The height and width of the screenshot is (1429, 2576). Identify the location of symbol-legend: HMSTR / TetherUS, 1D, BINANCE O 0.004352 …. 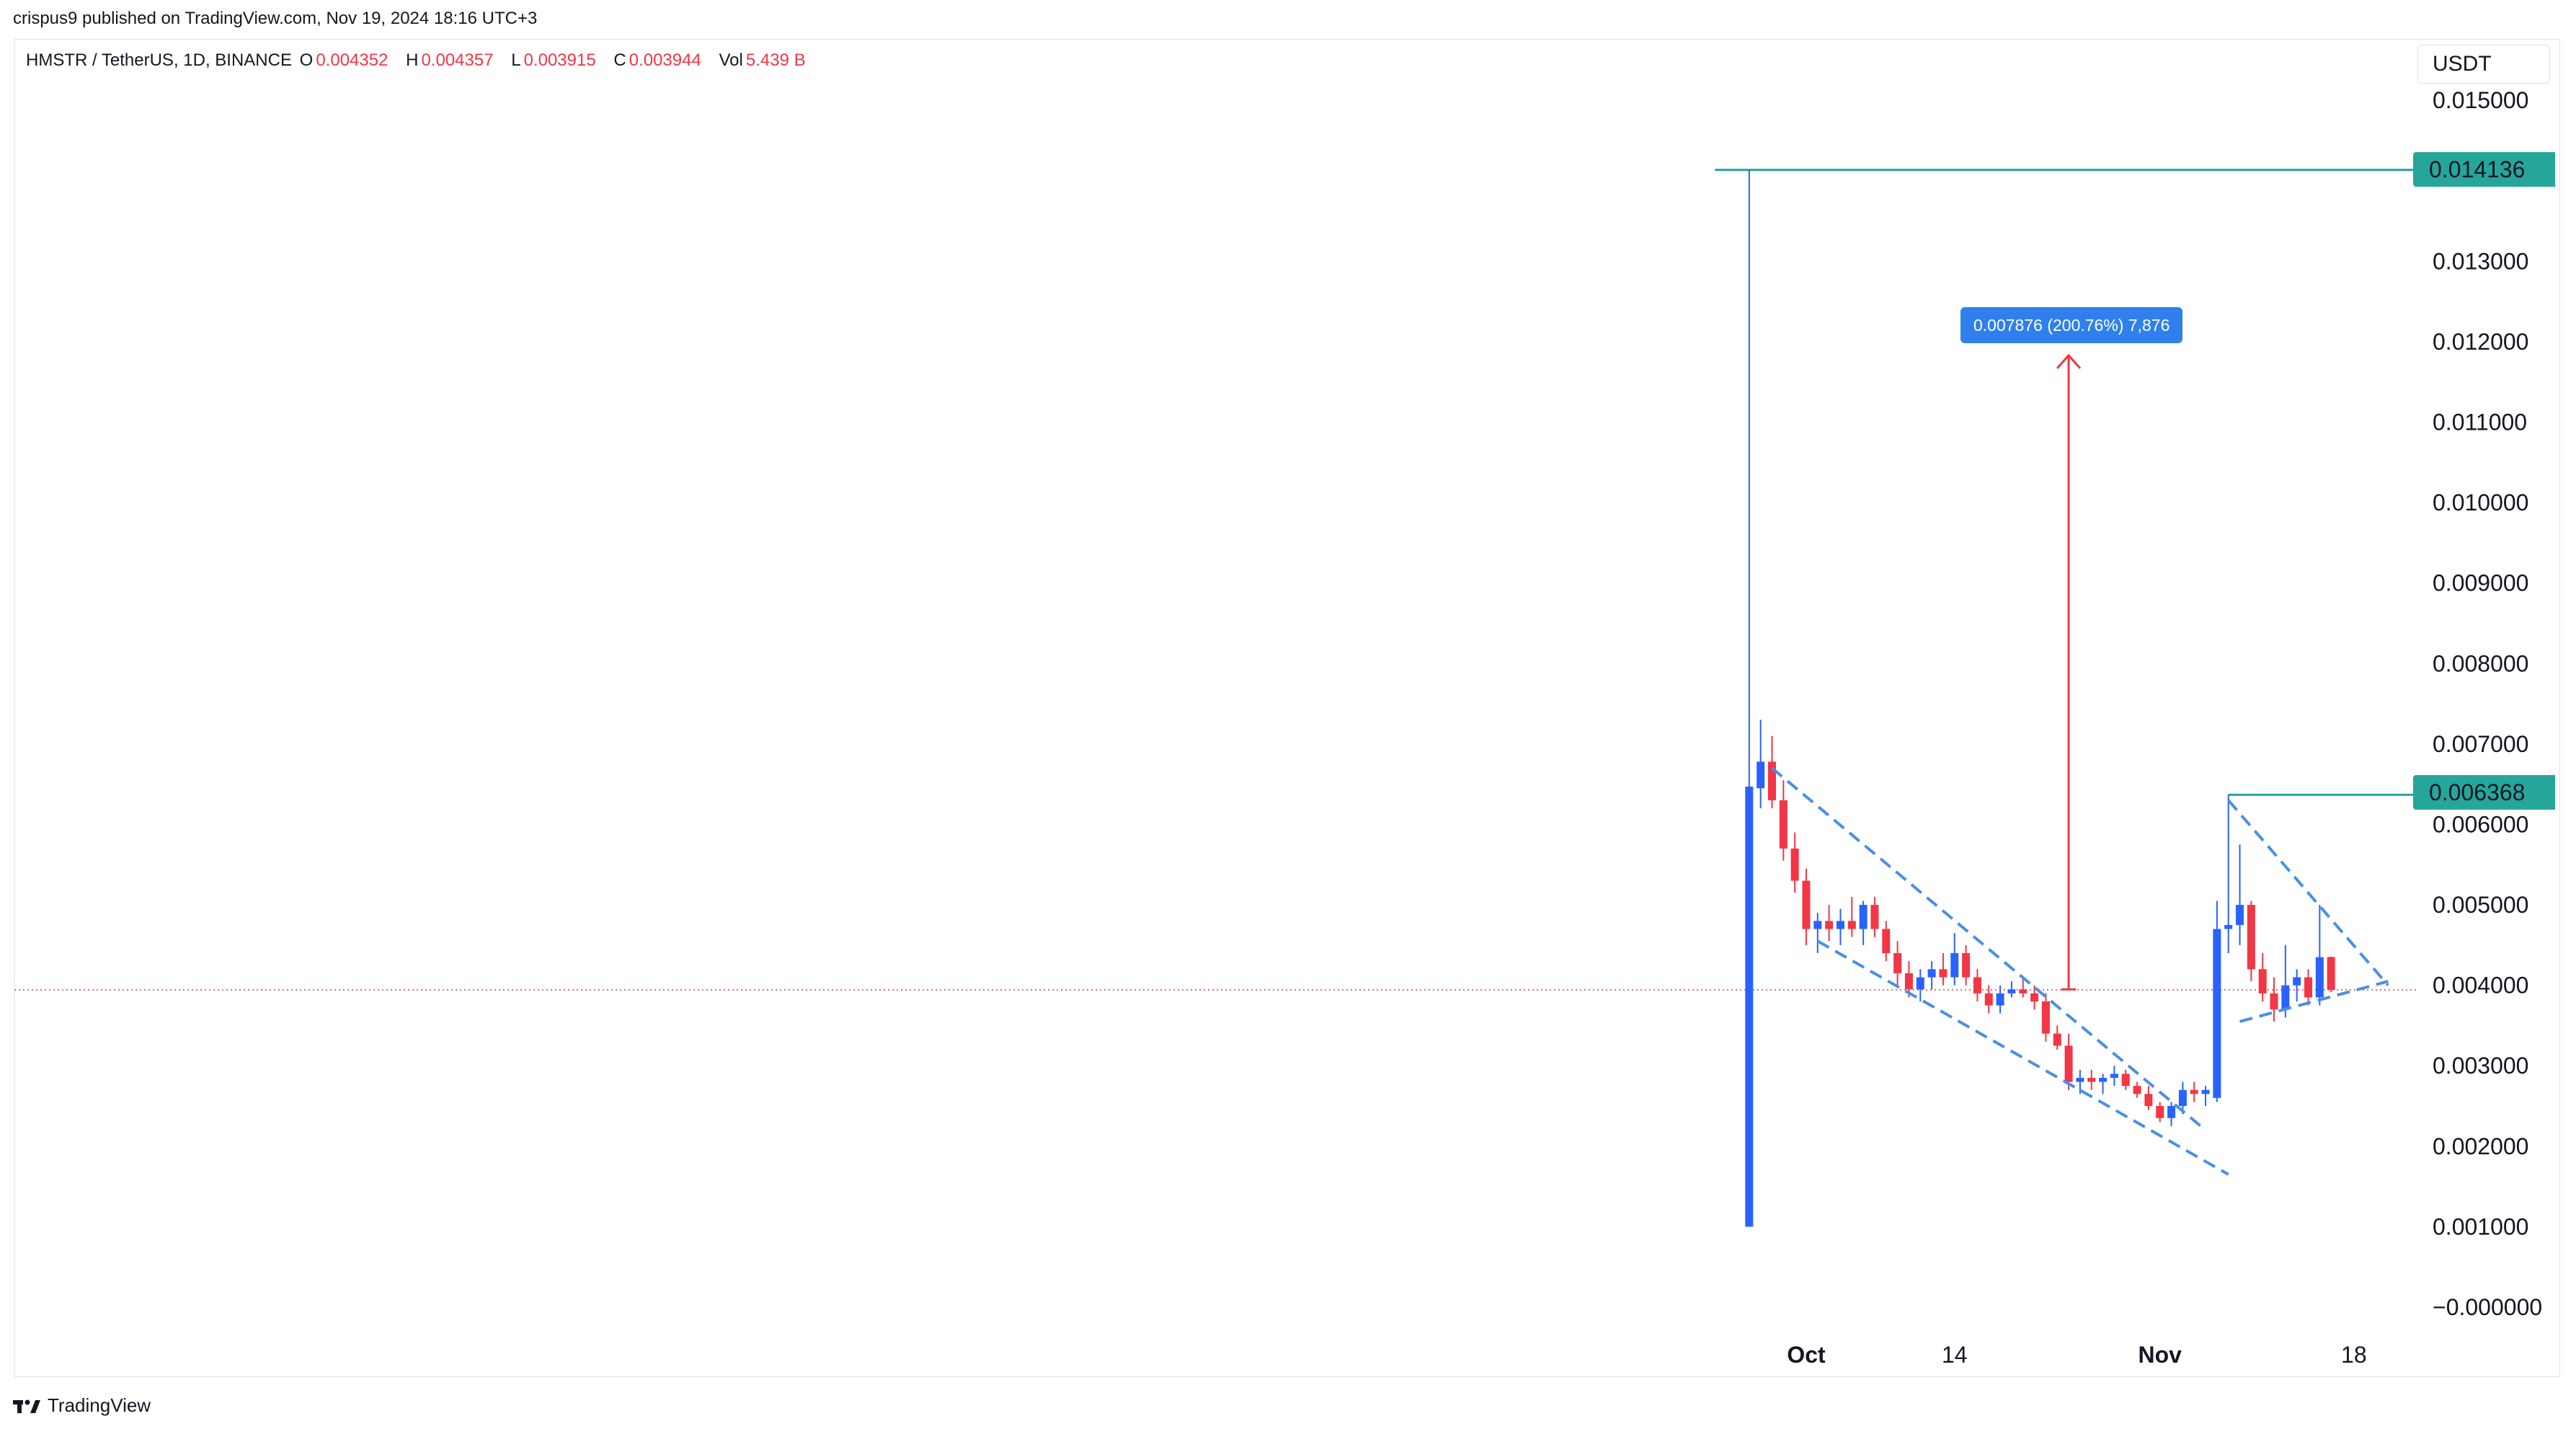
(422, 61).